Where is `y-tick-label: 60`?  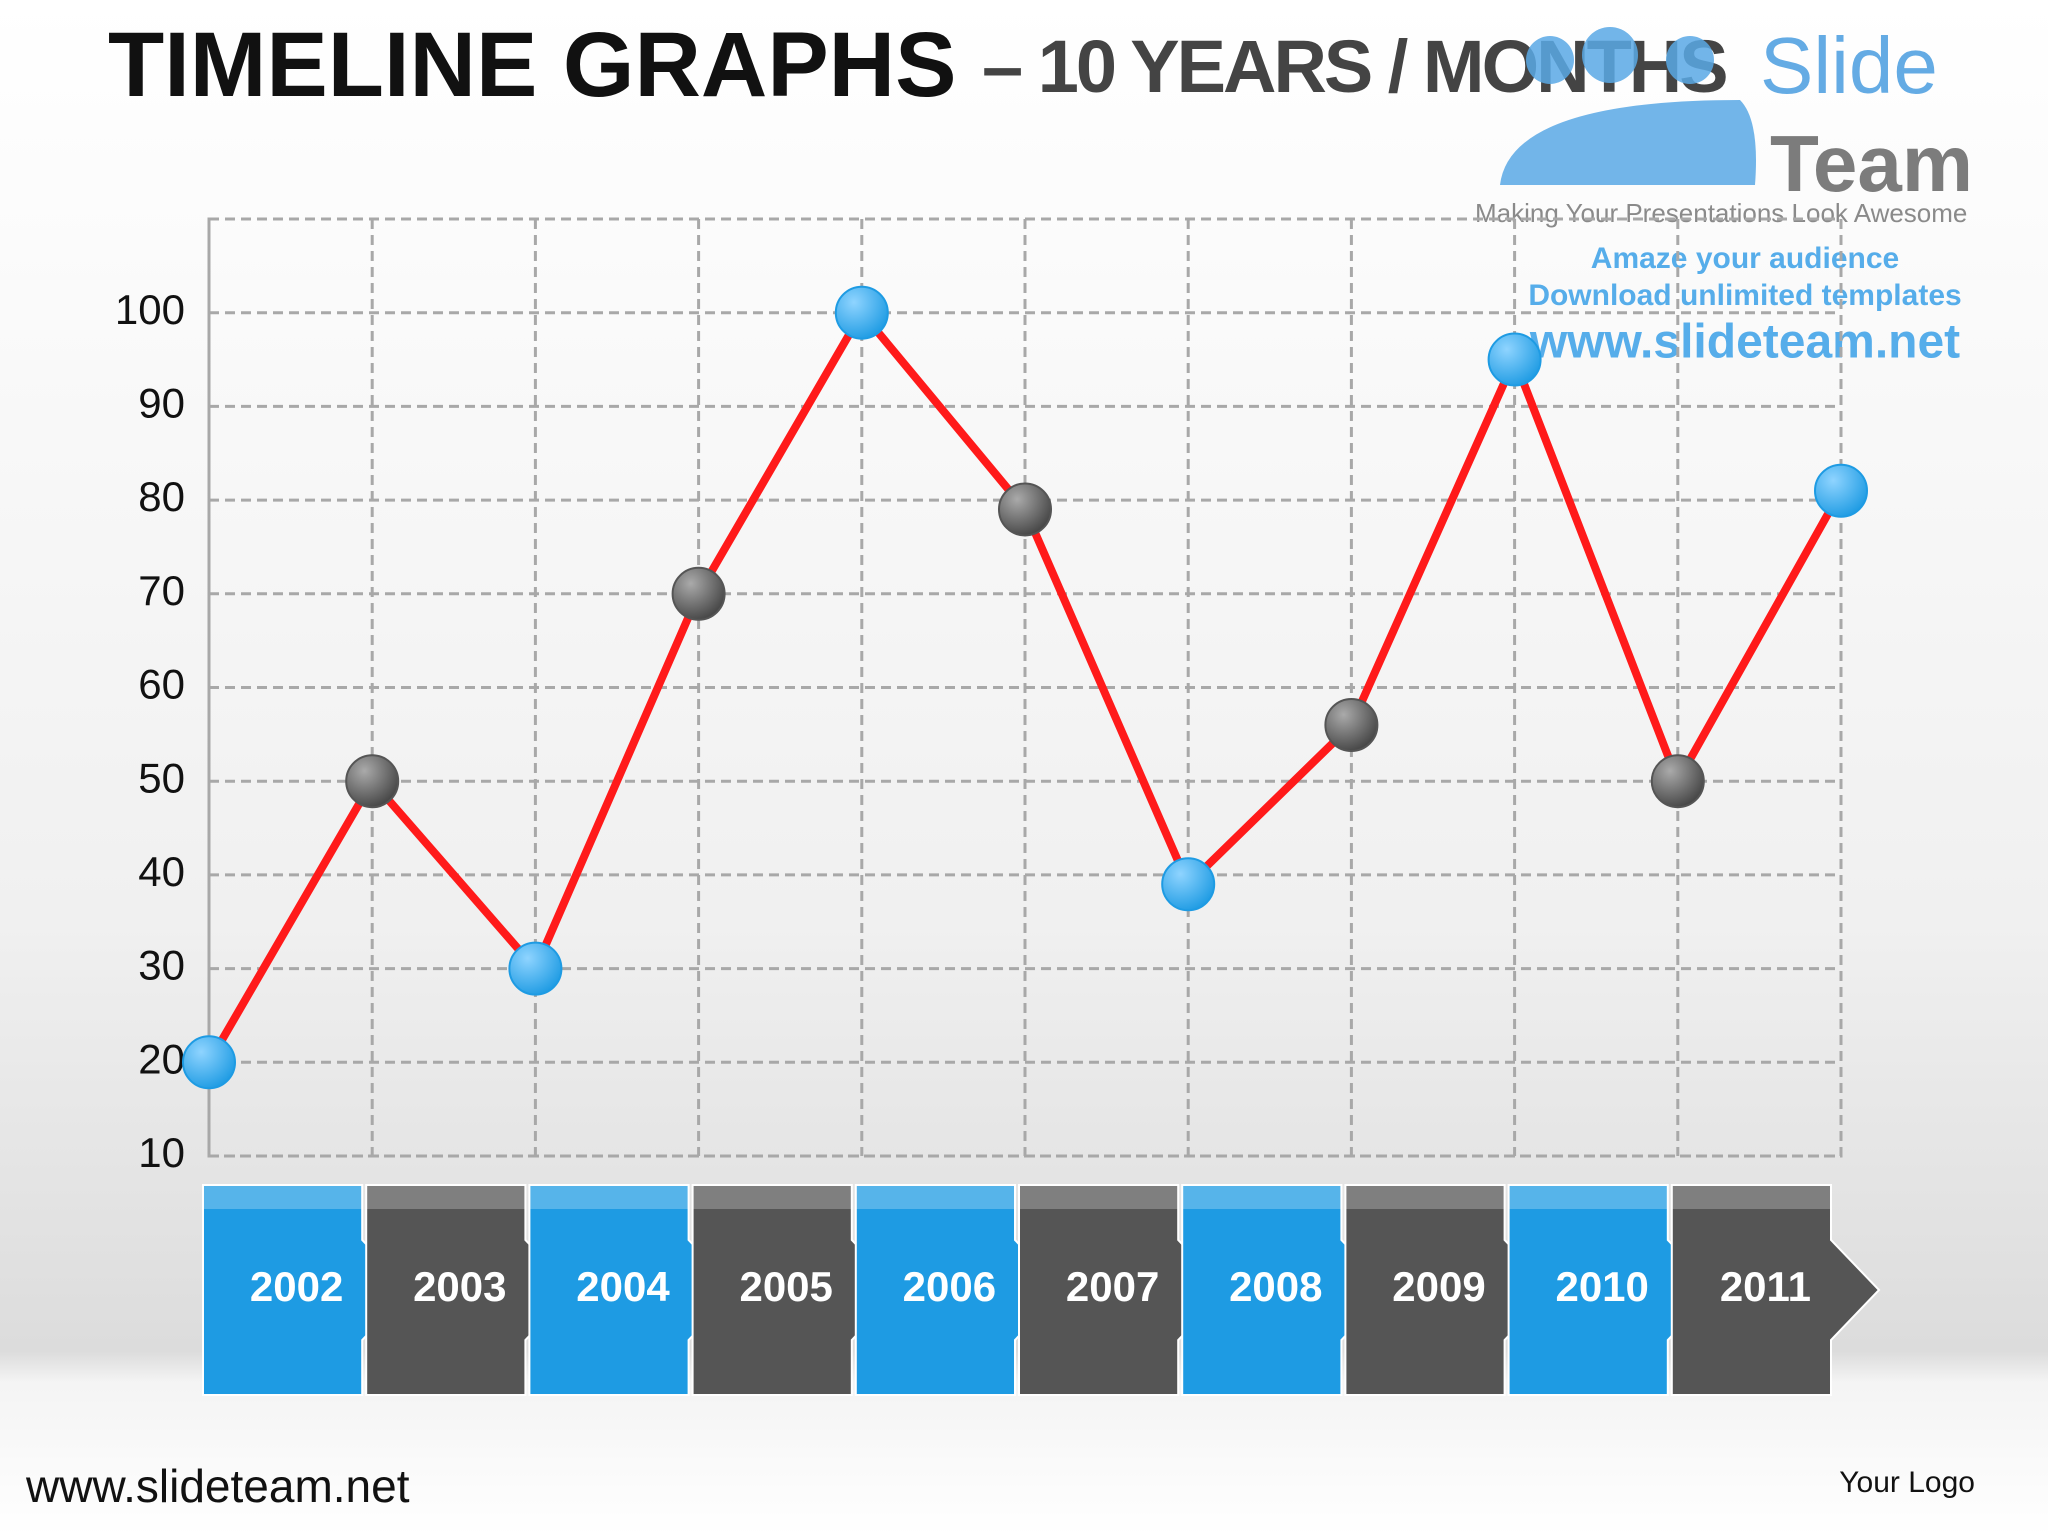
y-tick-label: 60 is located at coordinates (161, 684).